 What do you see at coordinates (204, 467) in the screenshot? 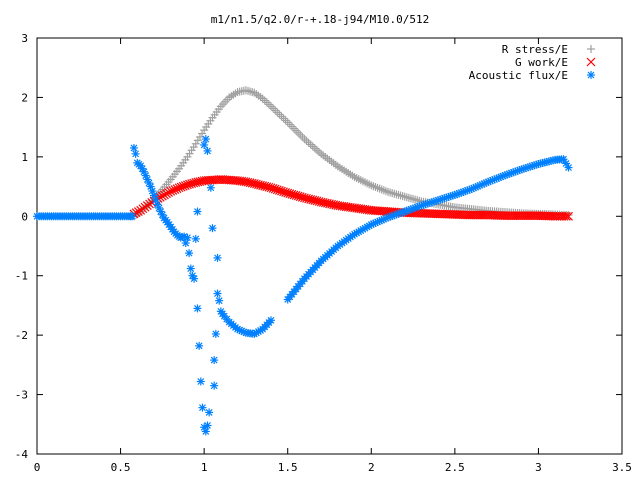
I see `x-tick-label: 1` at bounding box center [204, 467].